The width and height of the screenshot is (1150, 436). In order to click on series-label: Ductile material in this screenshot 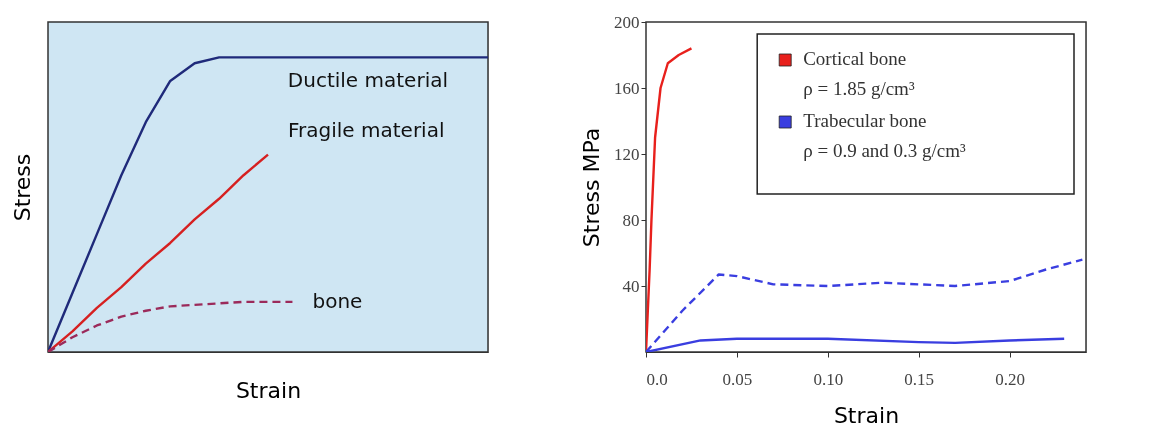, I will do `click(367, 80)`.